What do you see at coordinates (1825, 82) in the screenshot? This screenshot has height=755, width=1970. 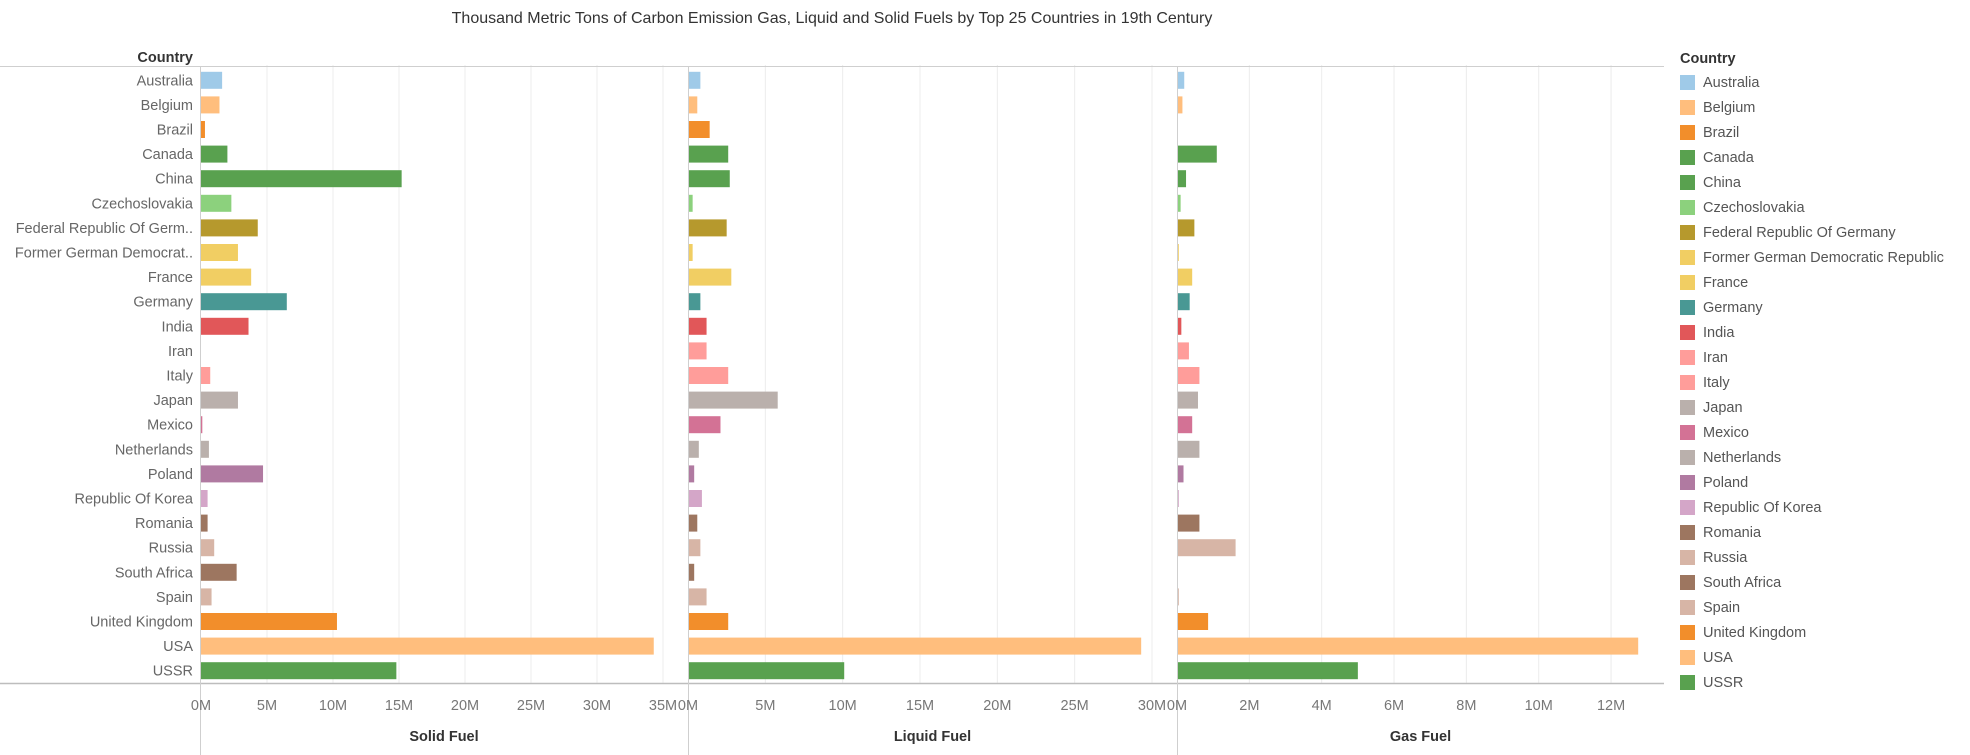 I see `legend-item-australia: Australia` at bounding box center [1825, 82].